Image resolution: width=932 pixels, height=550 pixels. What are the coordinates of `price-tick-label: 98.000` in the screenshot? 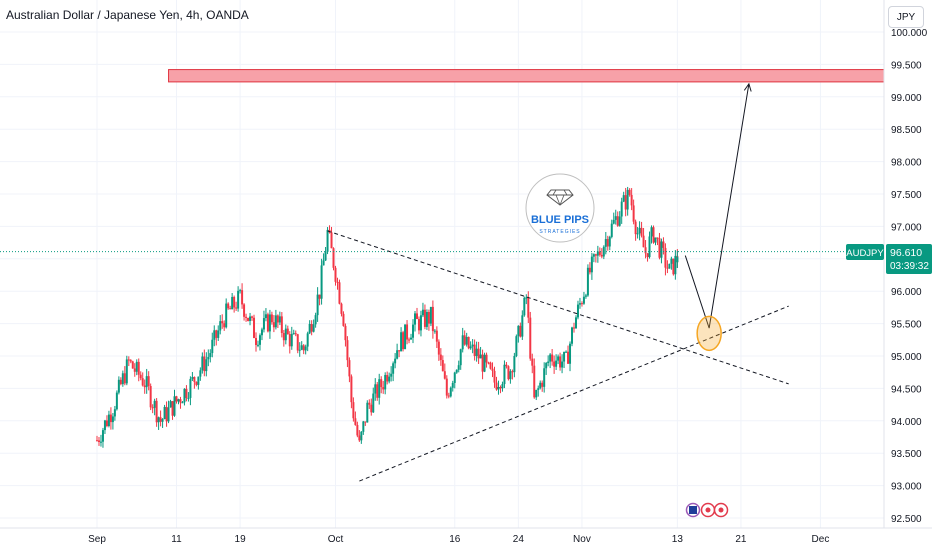 It's located at (906, 163).